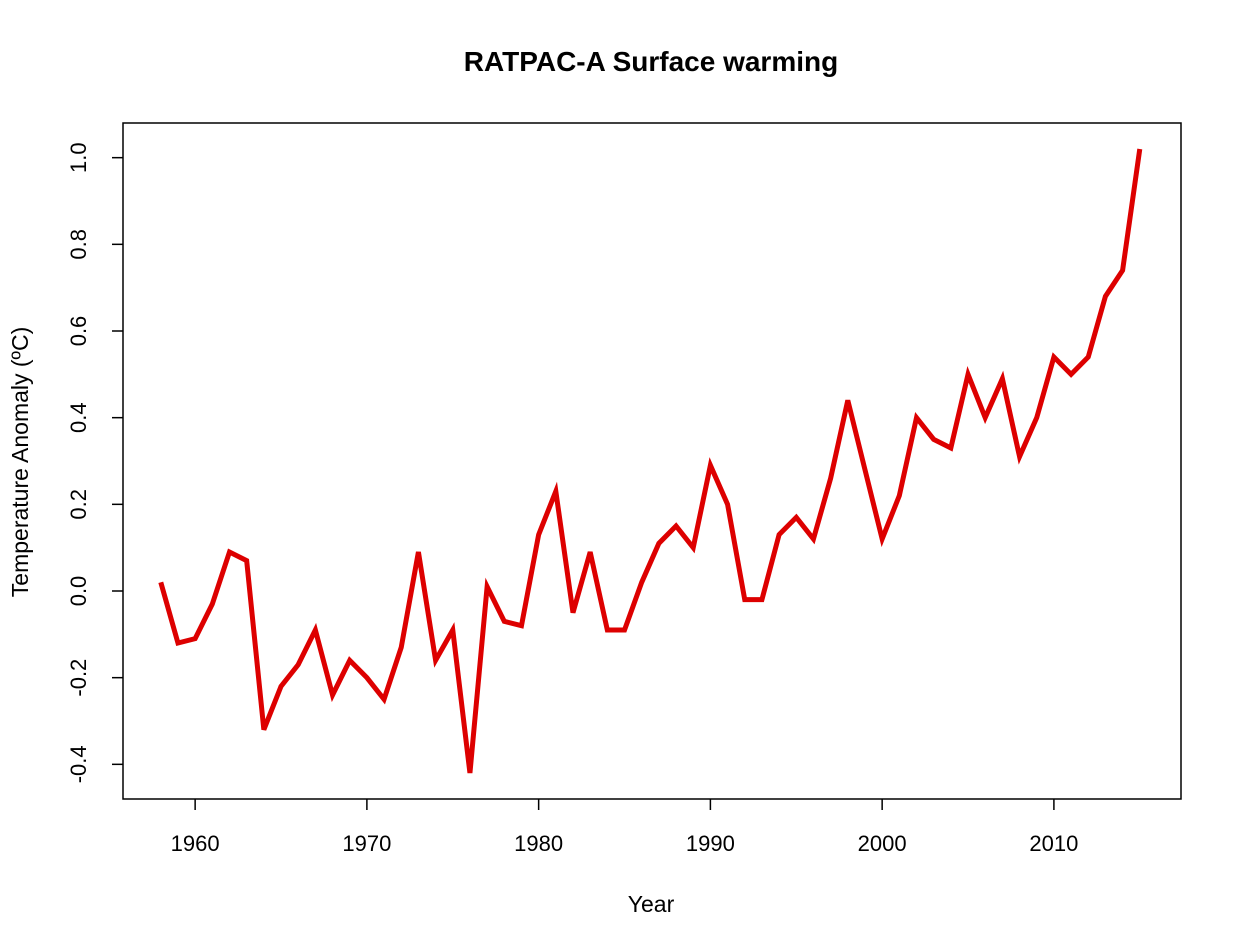  I want to click on y-tick-label-1.0: 1.0, so click(78, 157).